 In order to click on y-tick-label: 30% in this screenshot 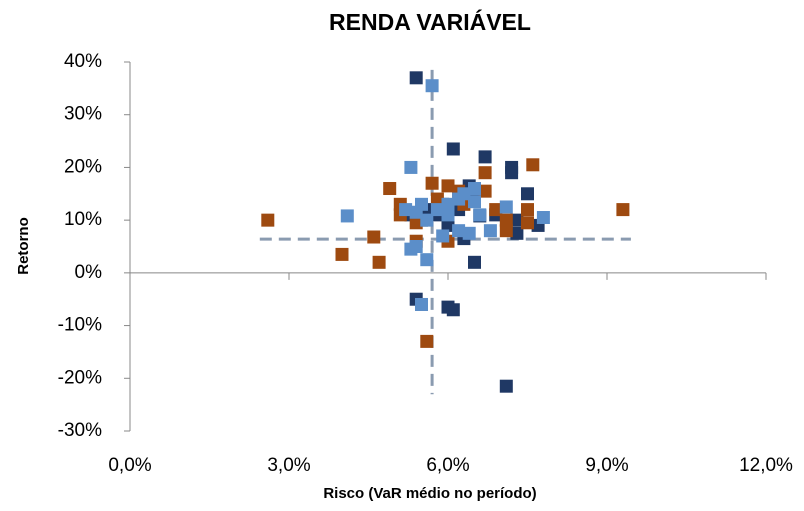, I will do `click(83, 114)`.